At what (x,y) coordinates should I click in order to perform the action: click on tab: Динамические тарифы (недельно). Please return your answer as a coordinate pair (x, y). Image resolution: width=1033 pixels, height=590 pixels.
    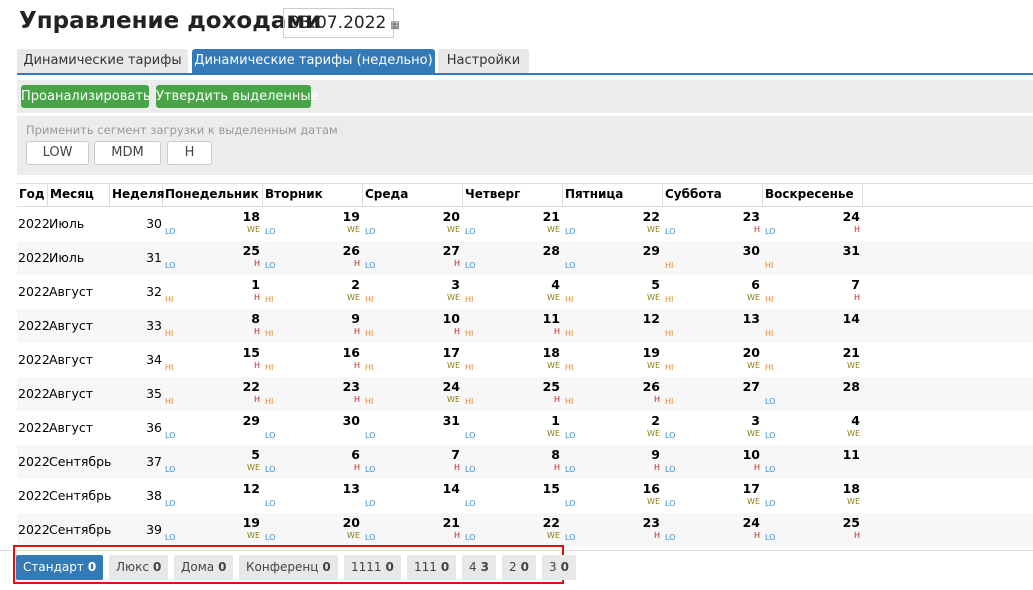
    Looking at the image, I should click on (313, 61).